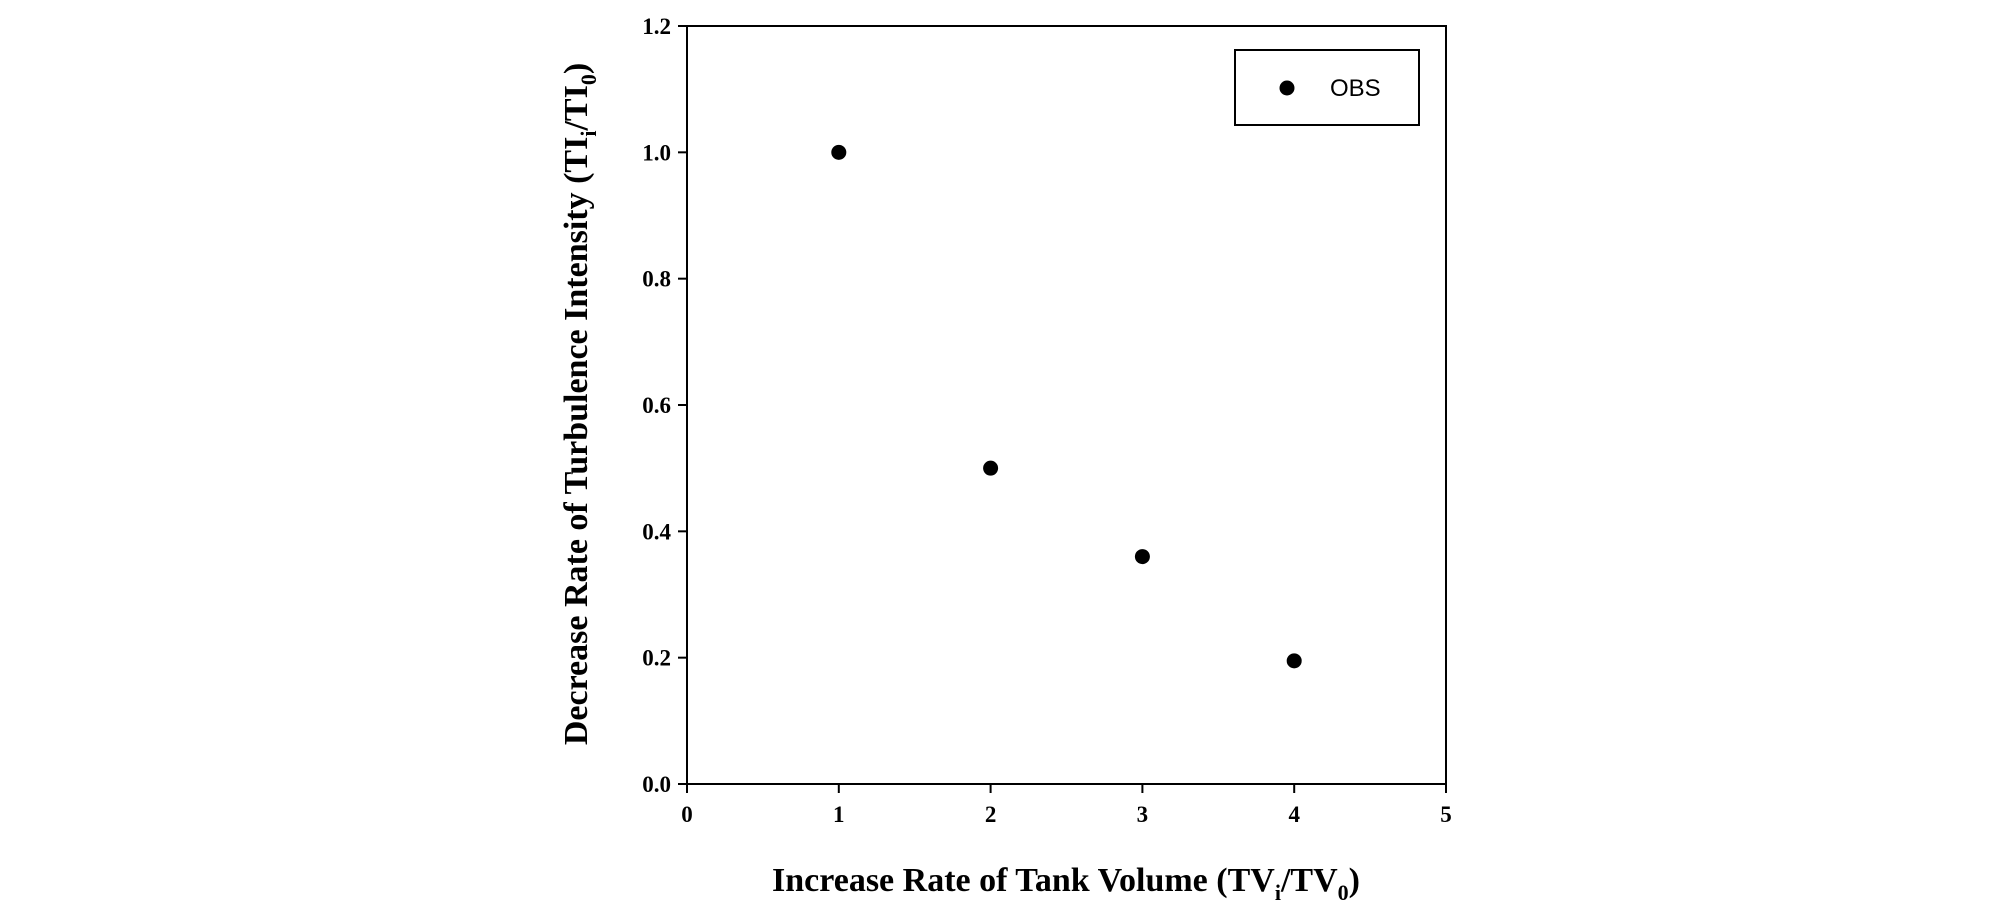  Describe the element at coordinates (1143, 814) in the screenshot. I see `x-tick-label: 3` at that location.